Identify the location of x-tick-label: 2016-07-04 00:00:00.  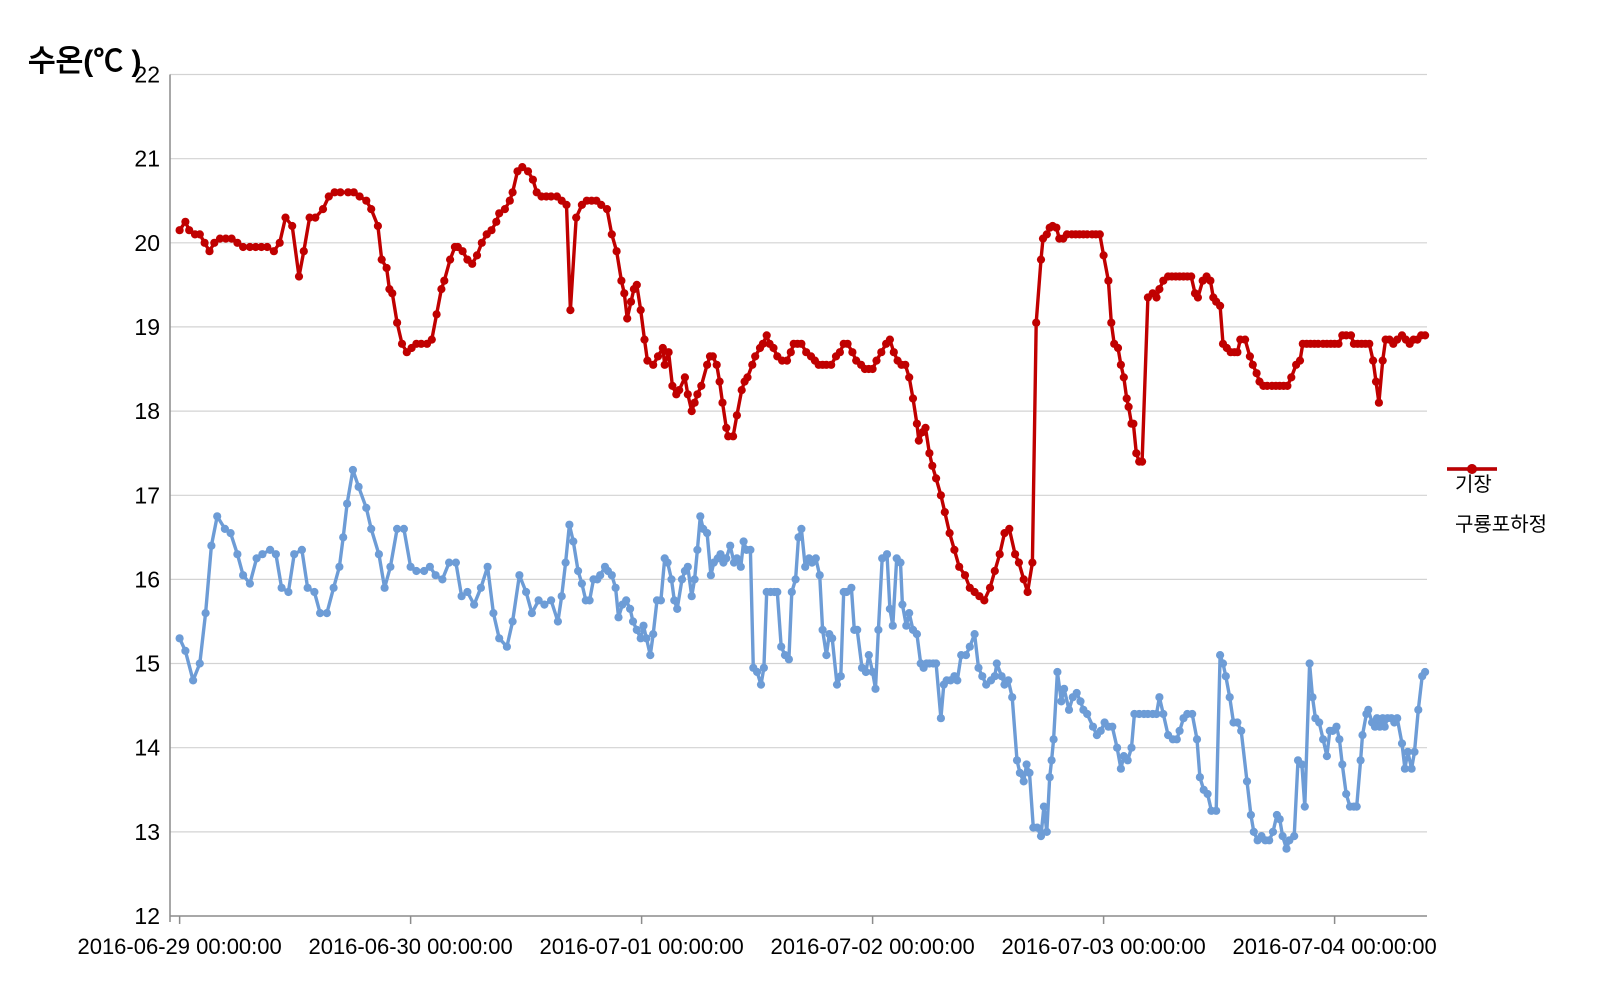
(1334, 946).